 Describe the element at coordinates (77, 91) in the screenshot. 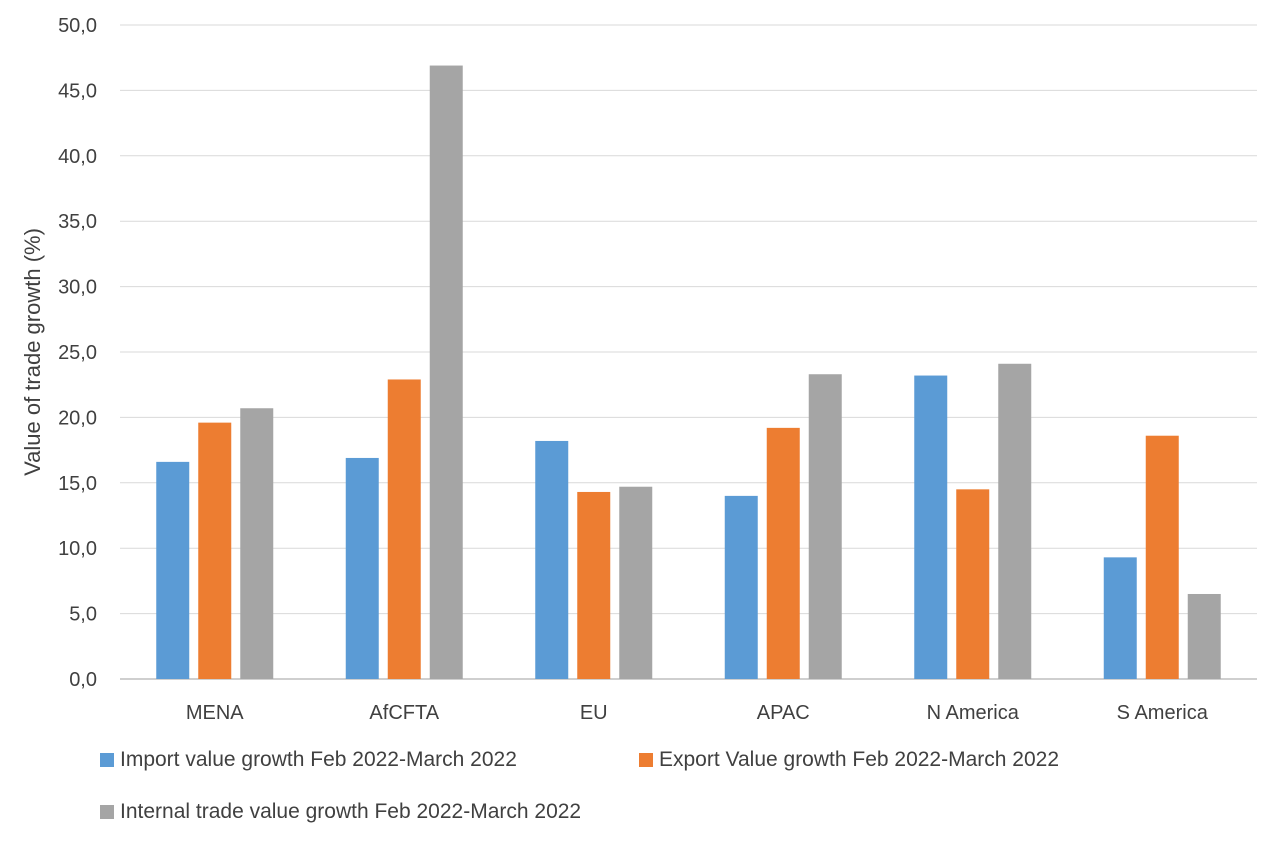

I see `y-tick-label: 45,0` at that location.